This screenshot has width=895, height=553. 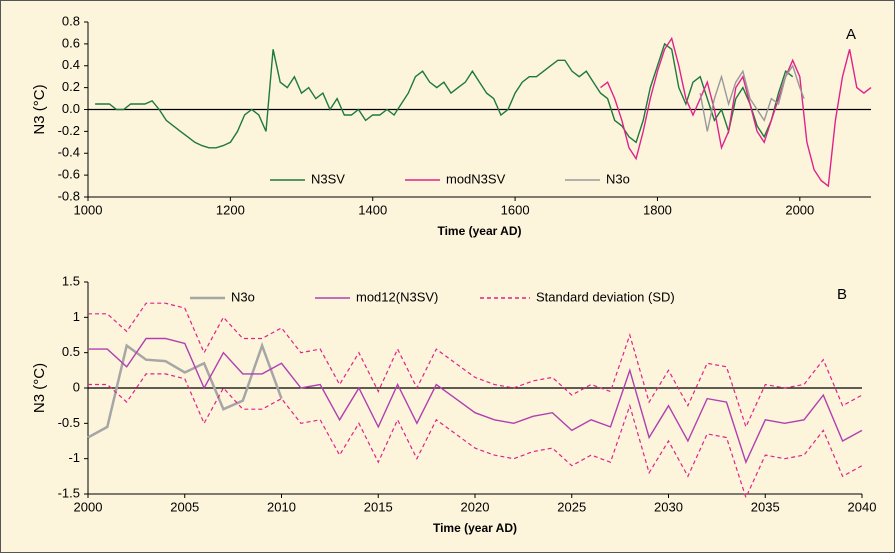 What do you see at coordinates (74, 457) in the screenshot?
I see `y-tick-label: -1` at bounding box center [74, 457].